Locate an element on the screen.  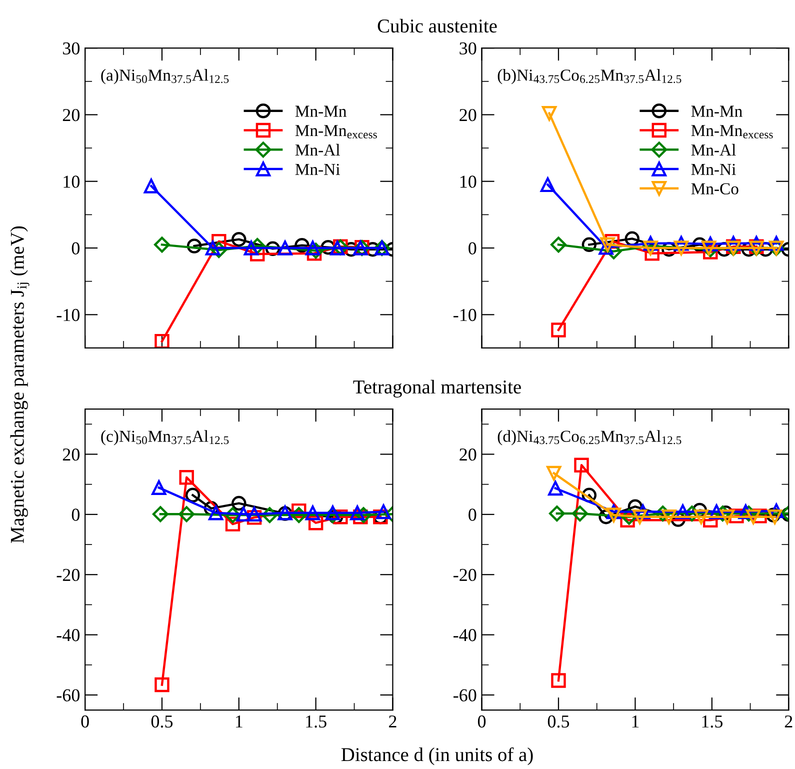
annotation: (b)Ni$_{43.75}$Co$_{6.25}$Mn$_{37.5}$Al$_{12.5}$ is located at coordinates (590, 76).